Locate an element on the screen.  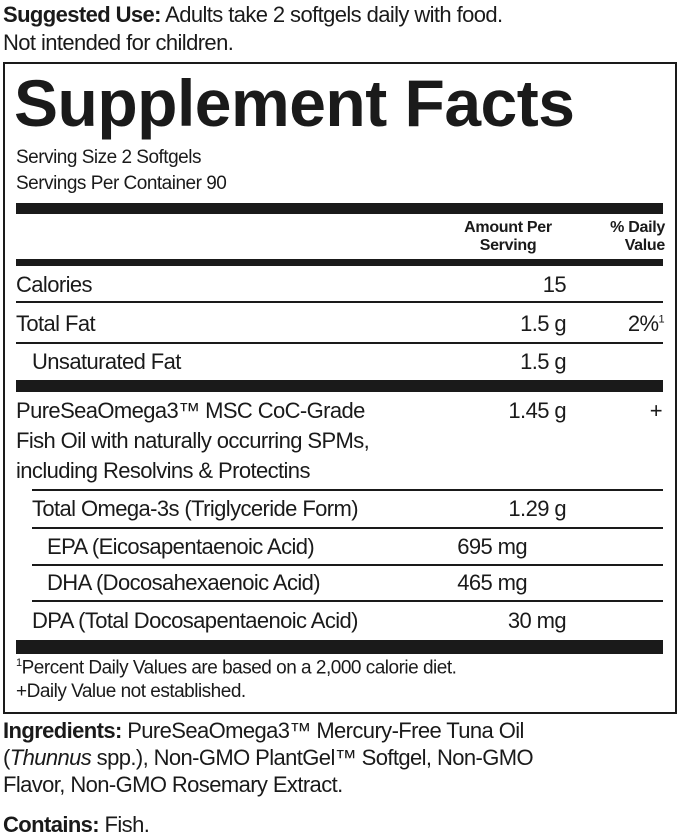
row-fish-oil-dv: + is located at coordinates (656, 410).